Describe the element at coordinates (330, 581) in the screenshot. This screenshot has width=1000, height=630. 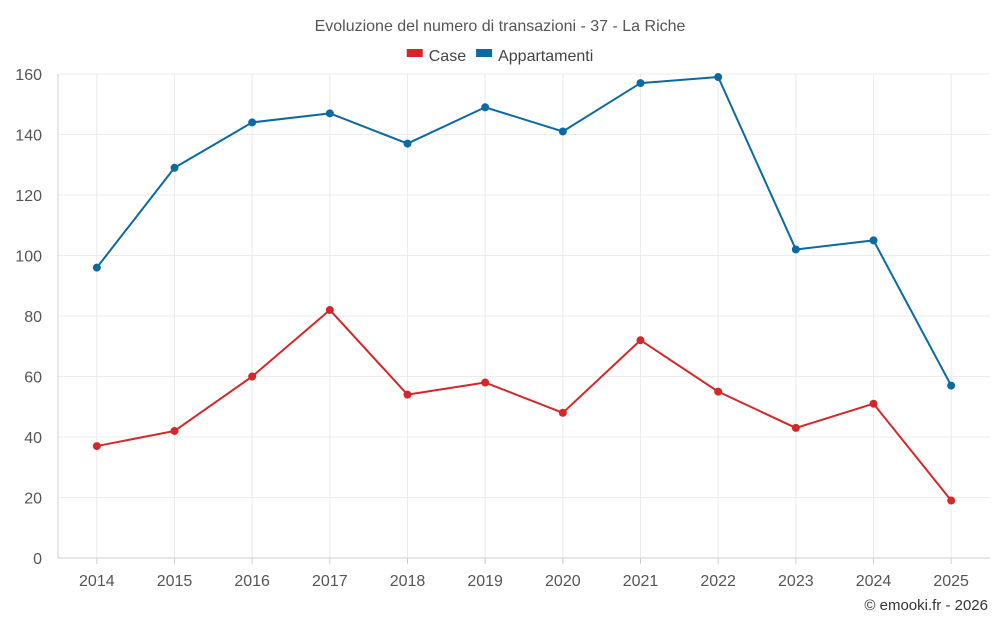
I see `x-tick-label: 2017` at that location.